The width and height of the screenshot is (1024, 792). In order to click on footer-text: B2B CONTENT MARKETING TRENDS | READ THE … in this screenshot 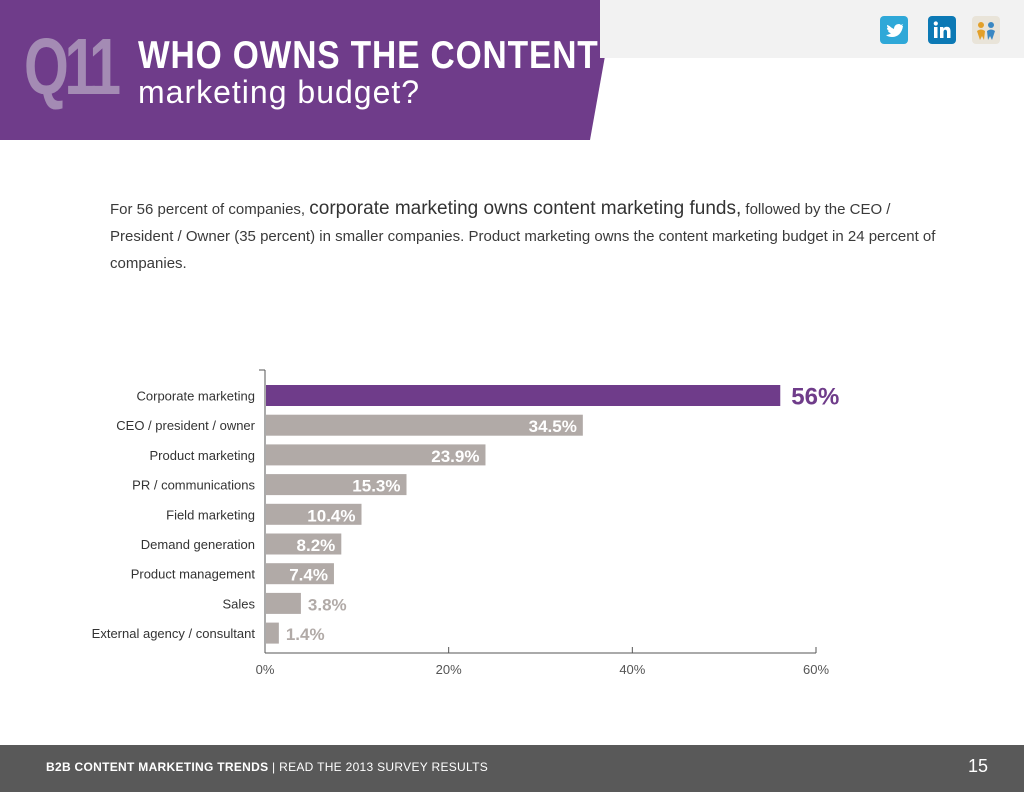, I will do `click(267, 767)`.